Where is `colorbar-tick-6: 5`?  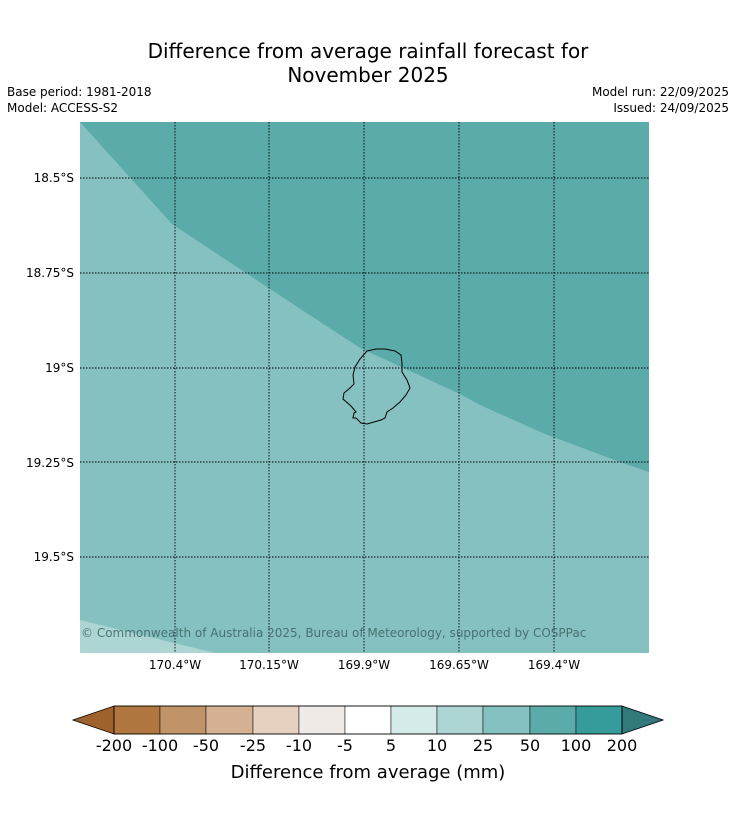 colorbar-tick-6: 5 is located at coordinates (391, 745).